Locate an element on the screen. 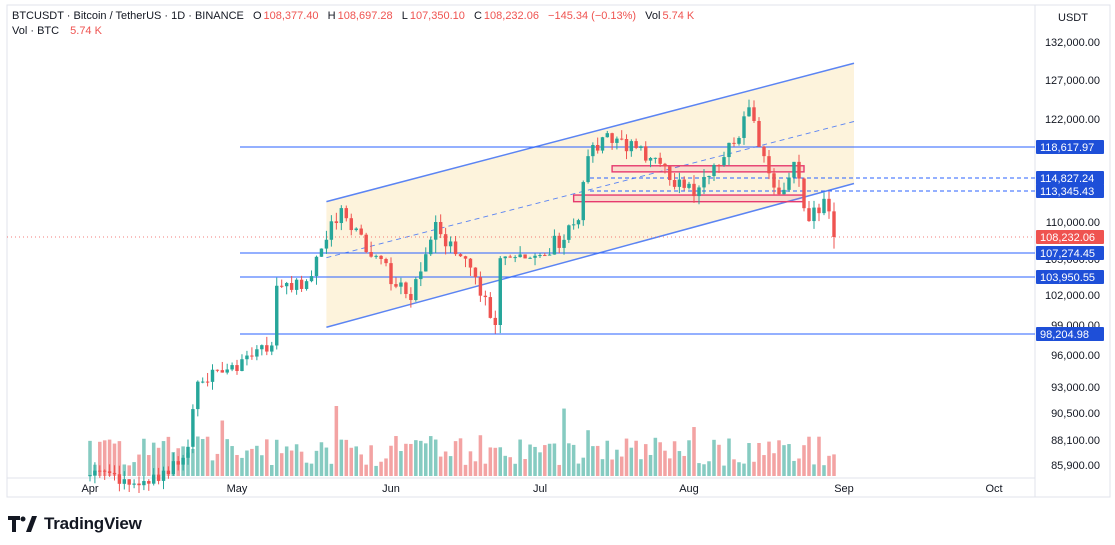  price-tick-label: 90,500.00 is located at coordinates (1075, 414).